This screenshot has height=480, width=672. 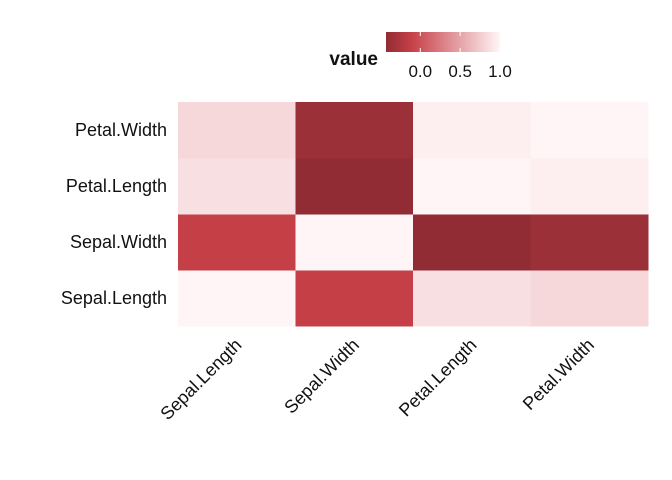 What do you see at coordinates (114, 298) in the screenshot?
I see `y-tick-label: Sepal.Length` at bounding box center [114, 298].